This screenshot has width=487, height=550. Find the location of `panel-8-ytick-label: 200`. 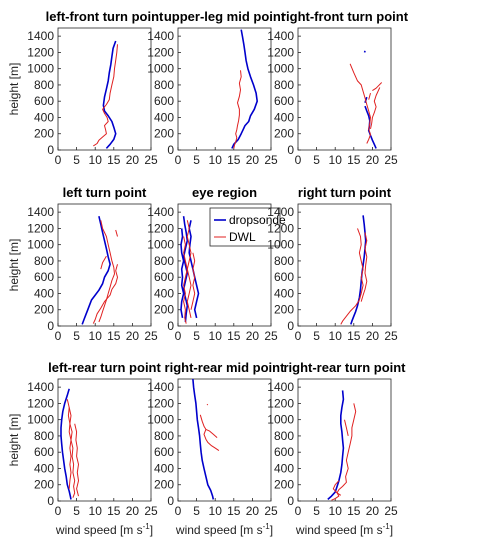

panel-8-ytick-label: 200 is located at coordinates (164, 485).